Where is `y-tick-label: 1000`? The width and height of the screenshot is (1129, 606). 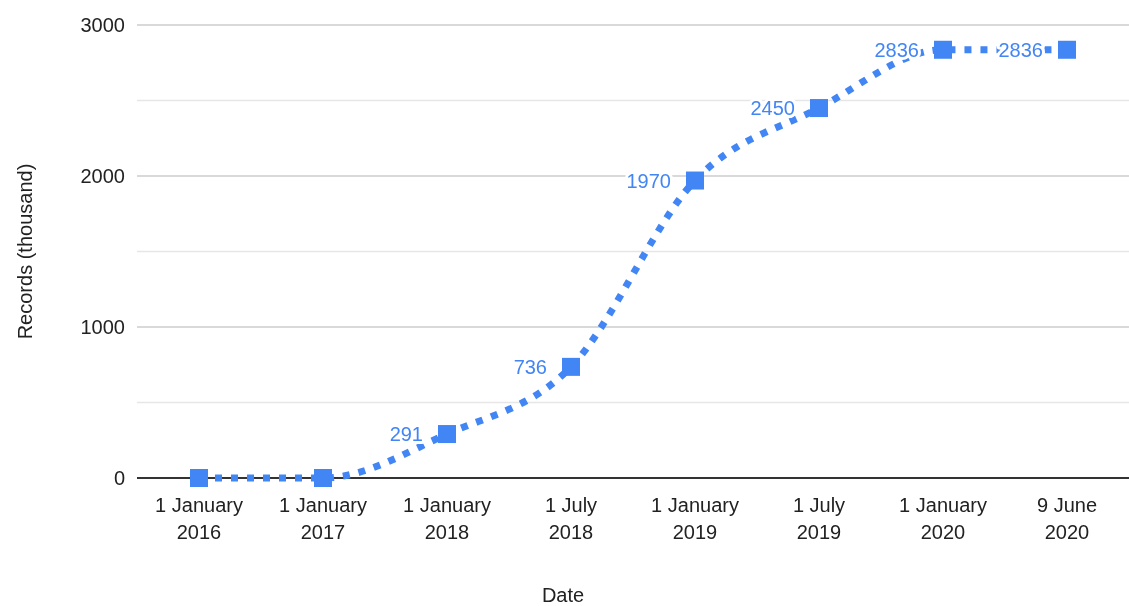 y-tick-label: 1000 is located at coordinates (102, 327).